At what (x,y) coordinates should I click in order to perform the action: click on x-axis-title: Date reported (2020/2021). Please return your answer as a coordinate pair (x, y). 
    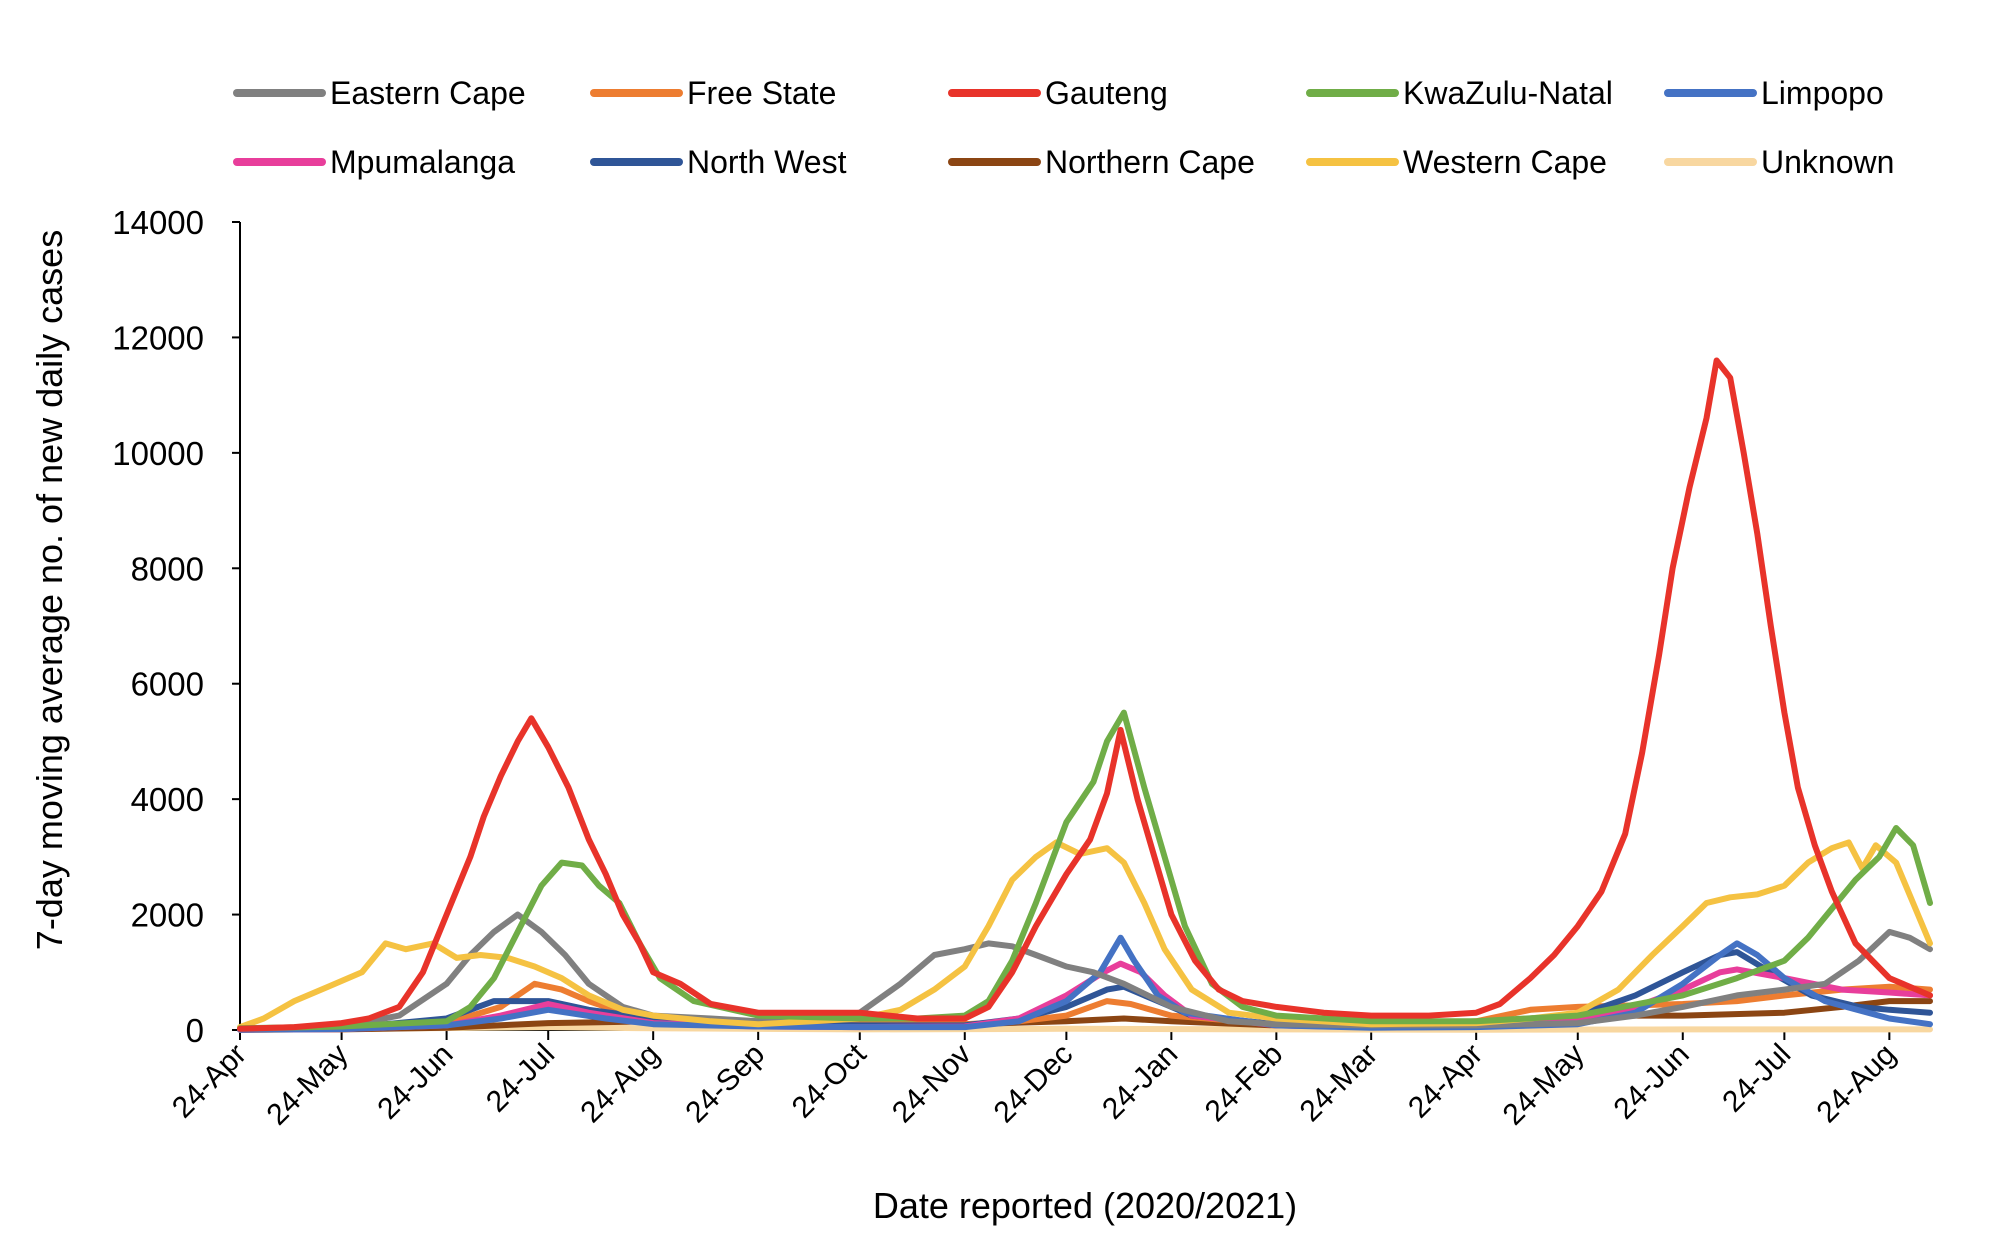
    Looking at the image, I should click on (1085, 1205).